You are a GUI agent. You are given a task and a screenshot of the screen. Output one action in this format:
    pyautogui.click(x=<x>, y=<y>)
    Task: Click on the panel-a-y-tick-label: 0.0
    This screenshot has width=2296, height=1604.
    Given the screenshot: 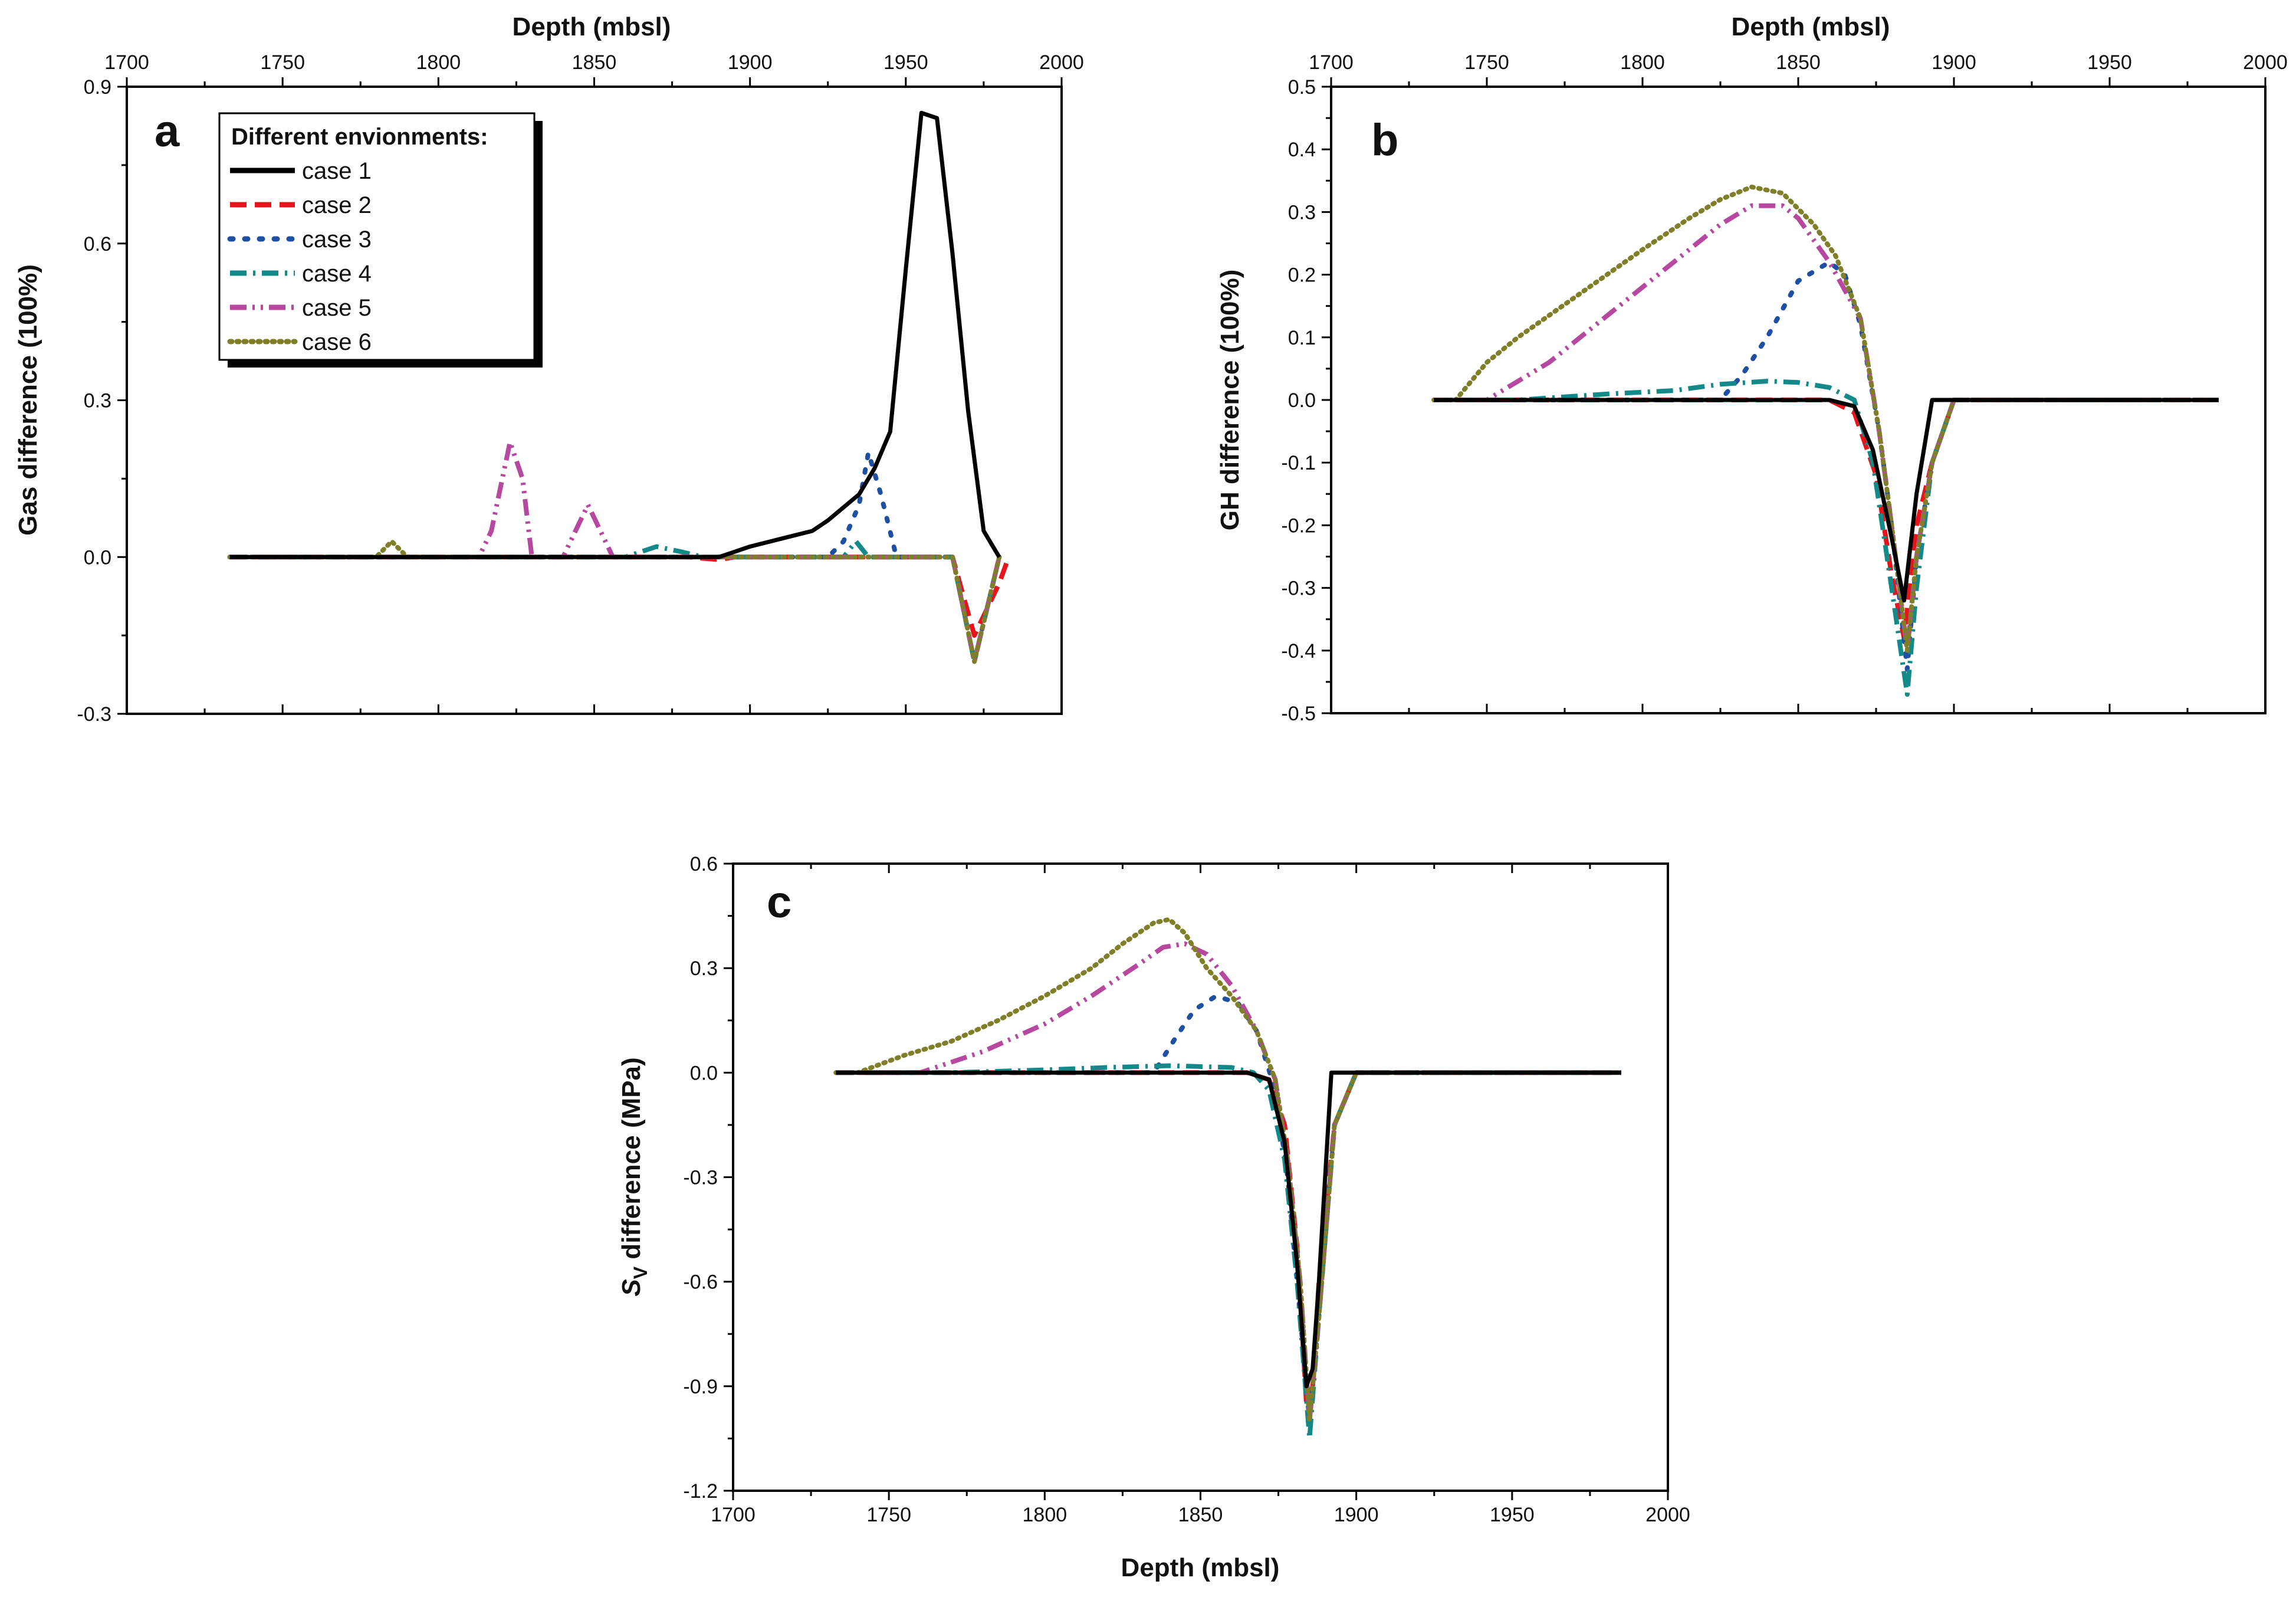 What is the action you would take?
    pyautogui.click(x=97, y=558)
    